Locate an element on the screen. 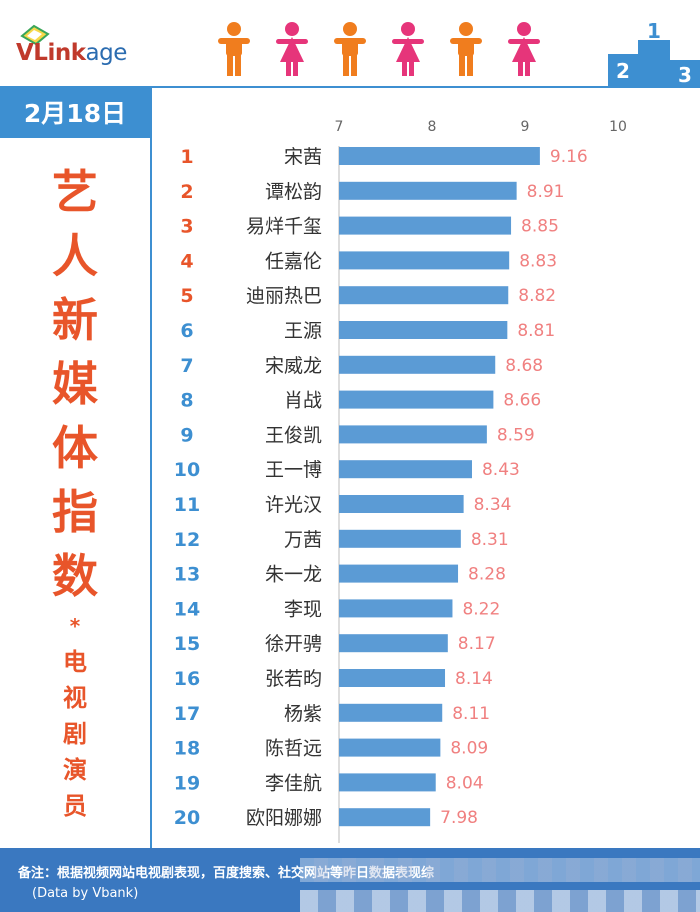  rank-label: 18 is located at coordinates (187, 749).